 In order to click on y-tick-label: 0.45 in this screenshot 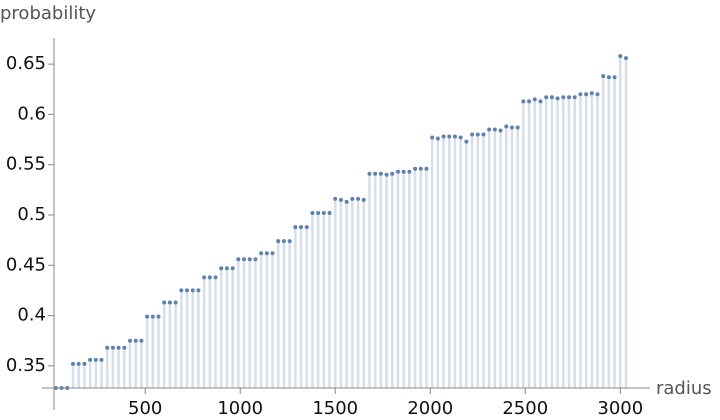, I will do `click(26, 264)`.